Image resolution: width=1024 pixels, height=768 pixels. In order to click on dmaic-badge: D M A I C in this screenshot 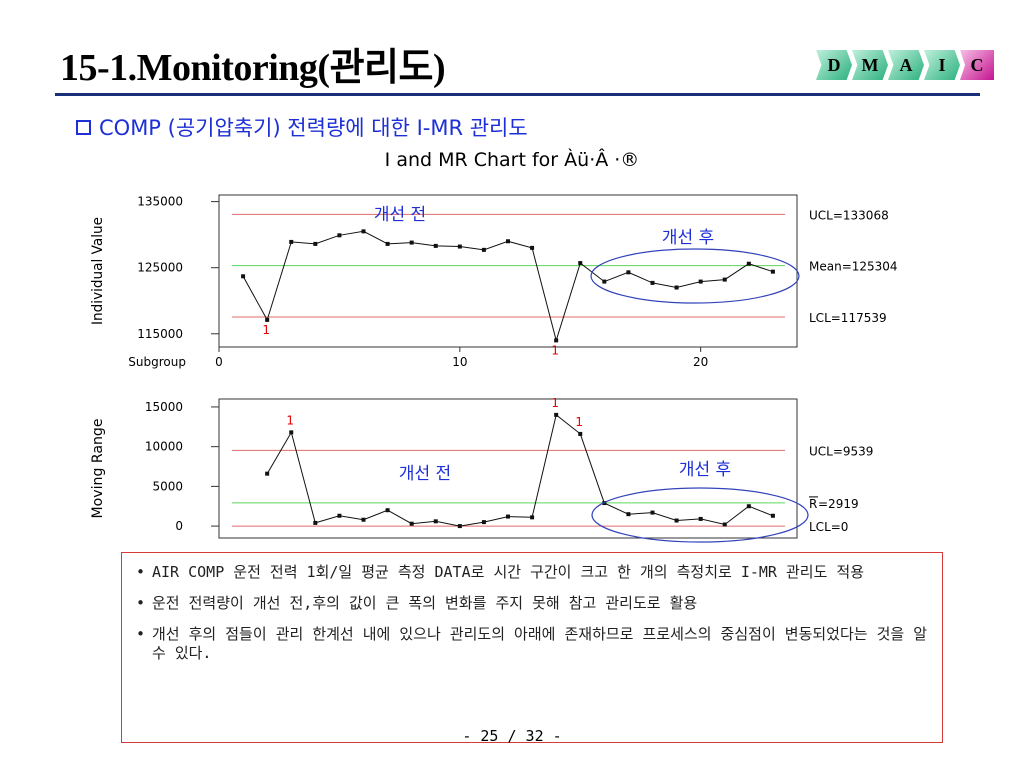, I will do `click(905, 65)`.